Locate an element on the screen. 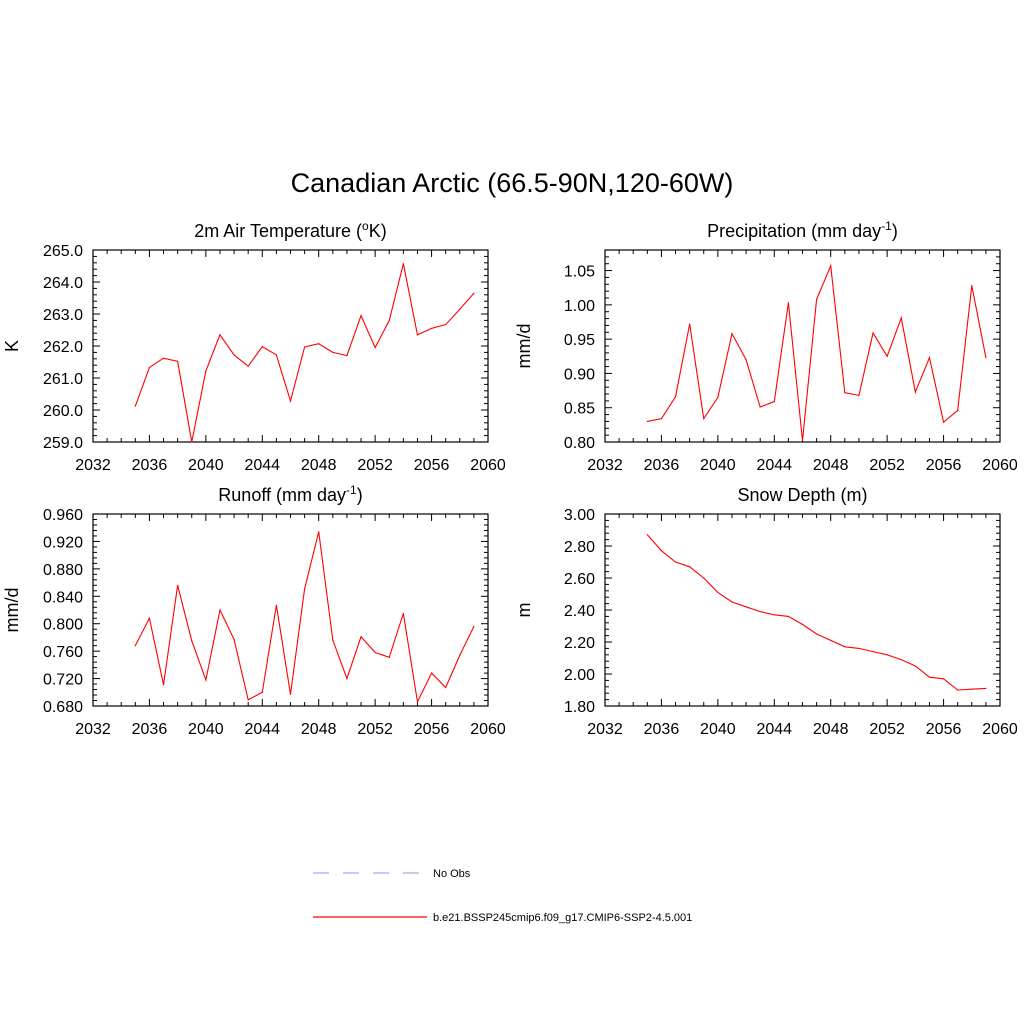 This screenshot has width=1024, height=1024. panel-title-superscript: o is located at coordinates (365, 226).